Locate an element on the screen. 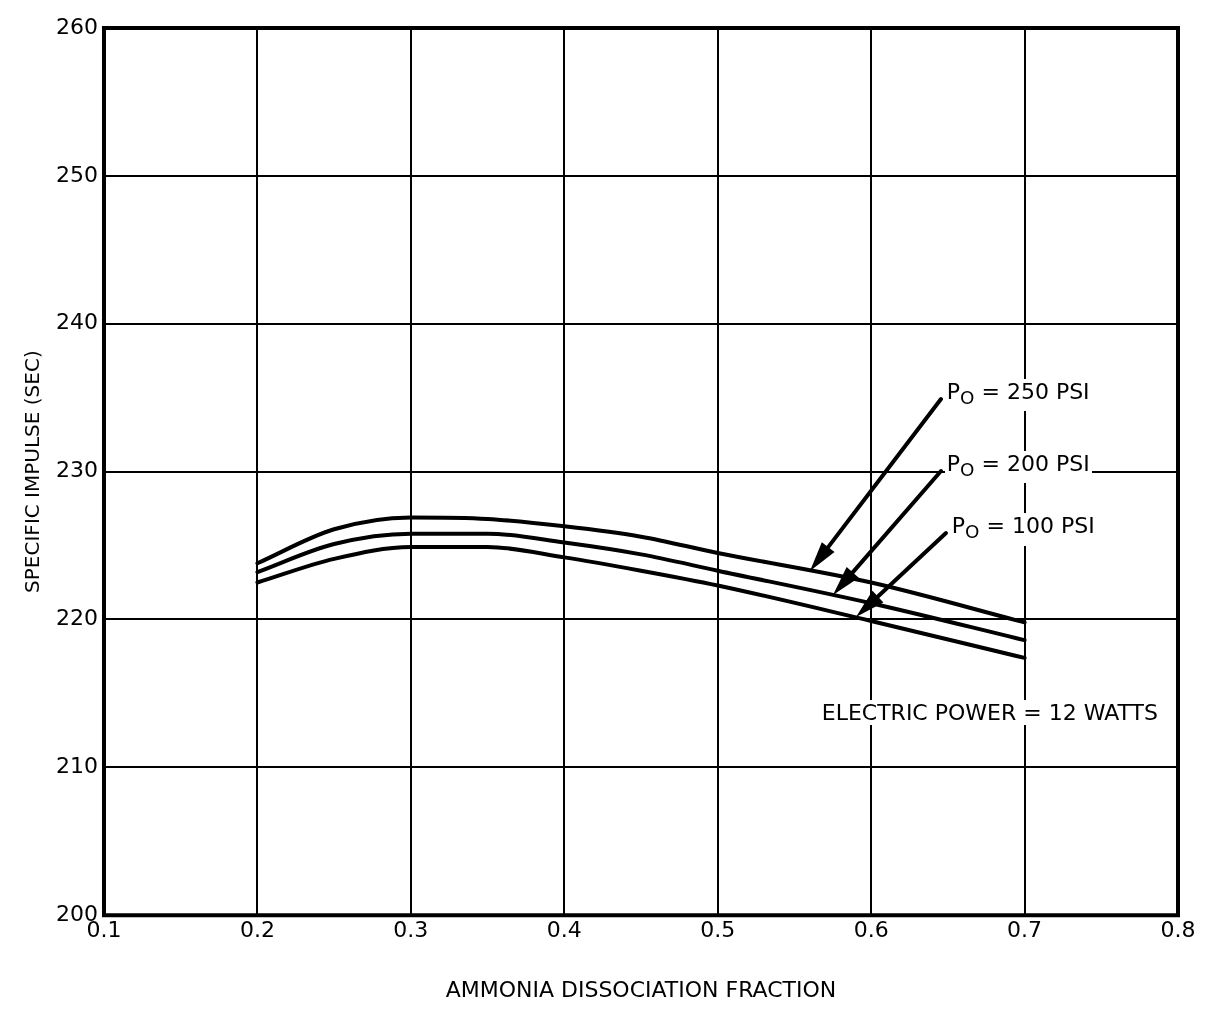 The image size is (1217, 1026). x-tick-label: 0.3 is located at coordinates (411, 930).